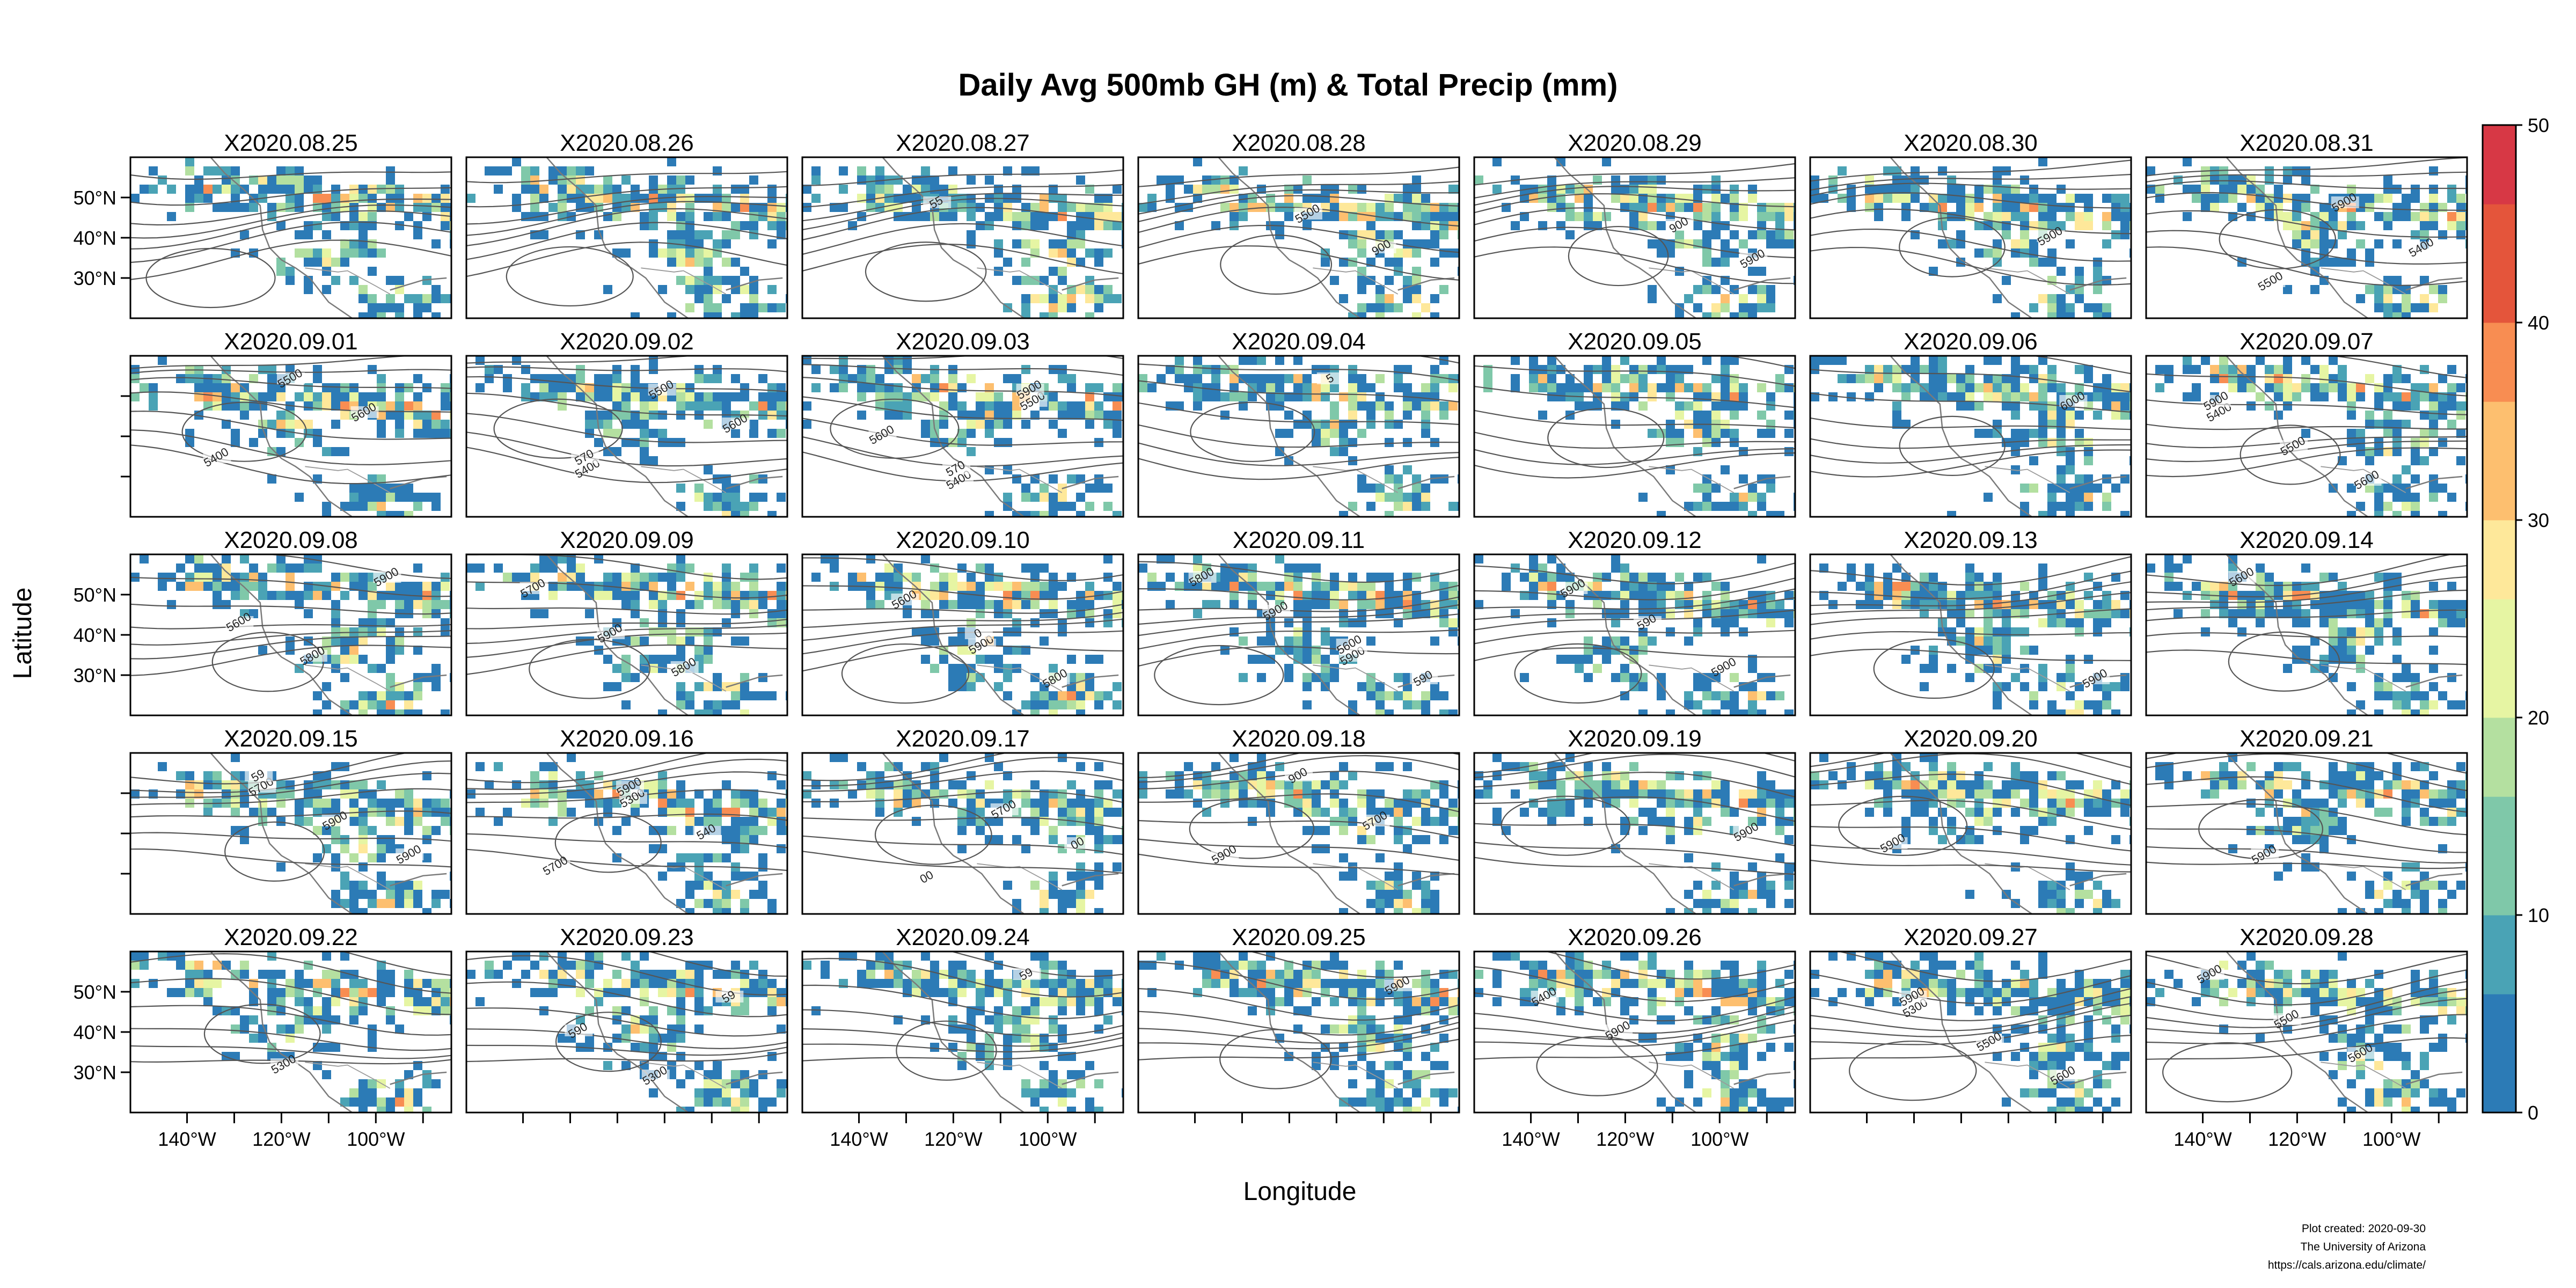 Image resolution: width=2576 pixels, height=1288 pixels. I want to click on panel-title: X2020.08.31, so click(2307, 143).